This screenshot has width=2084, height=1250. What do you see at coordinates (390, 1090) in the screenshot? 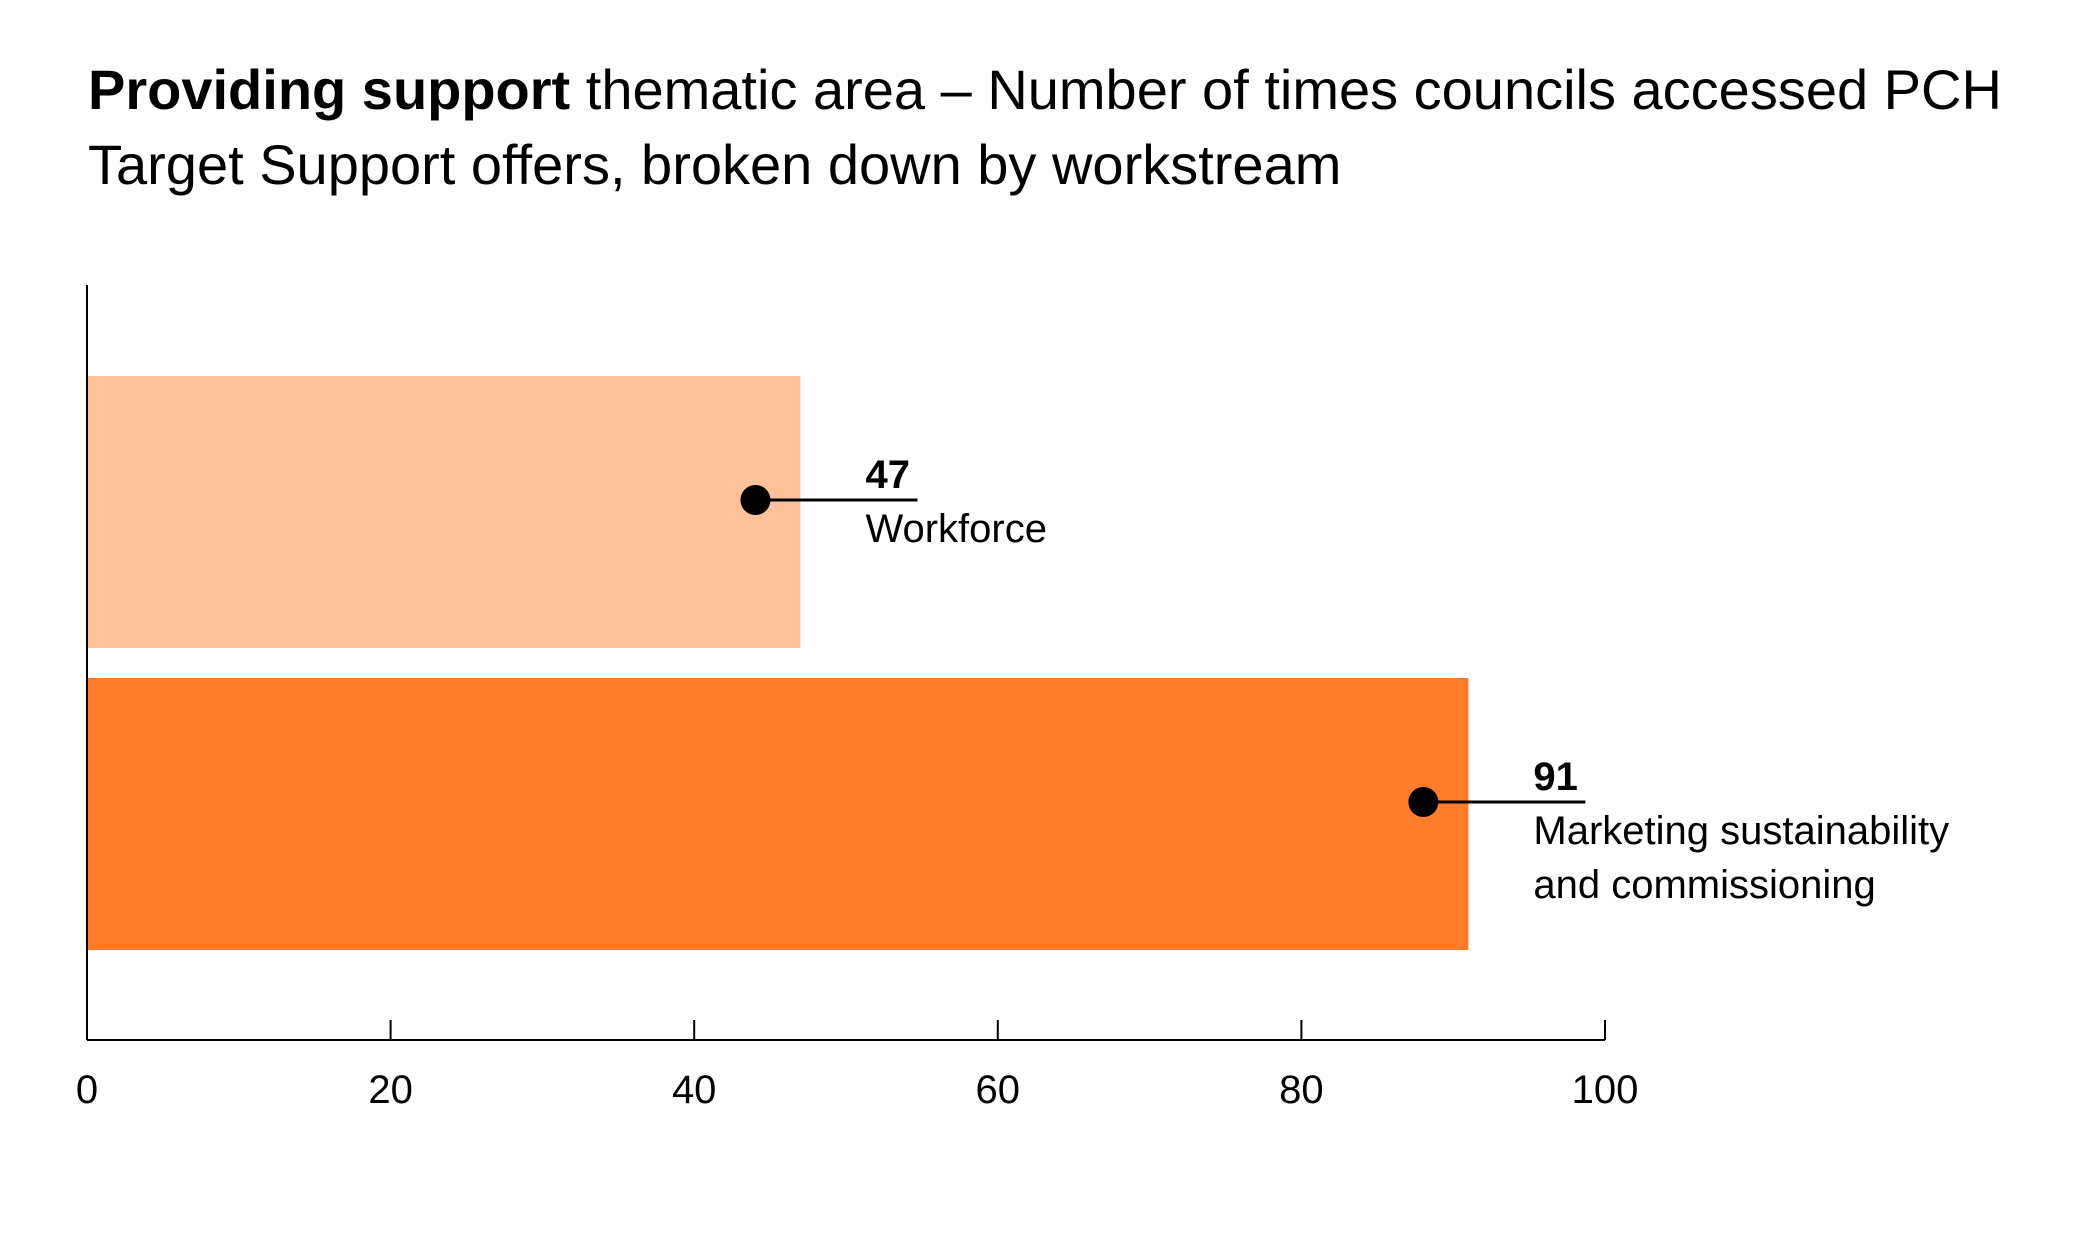
I see `x-tick-label-1: 20` at bounding box center [390, 1090].